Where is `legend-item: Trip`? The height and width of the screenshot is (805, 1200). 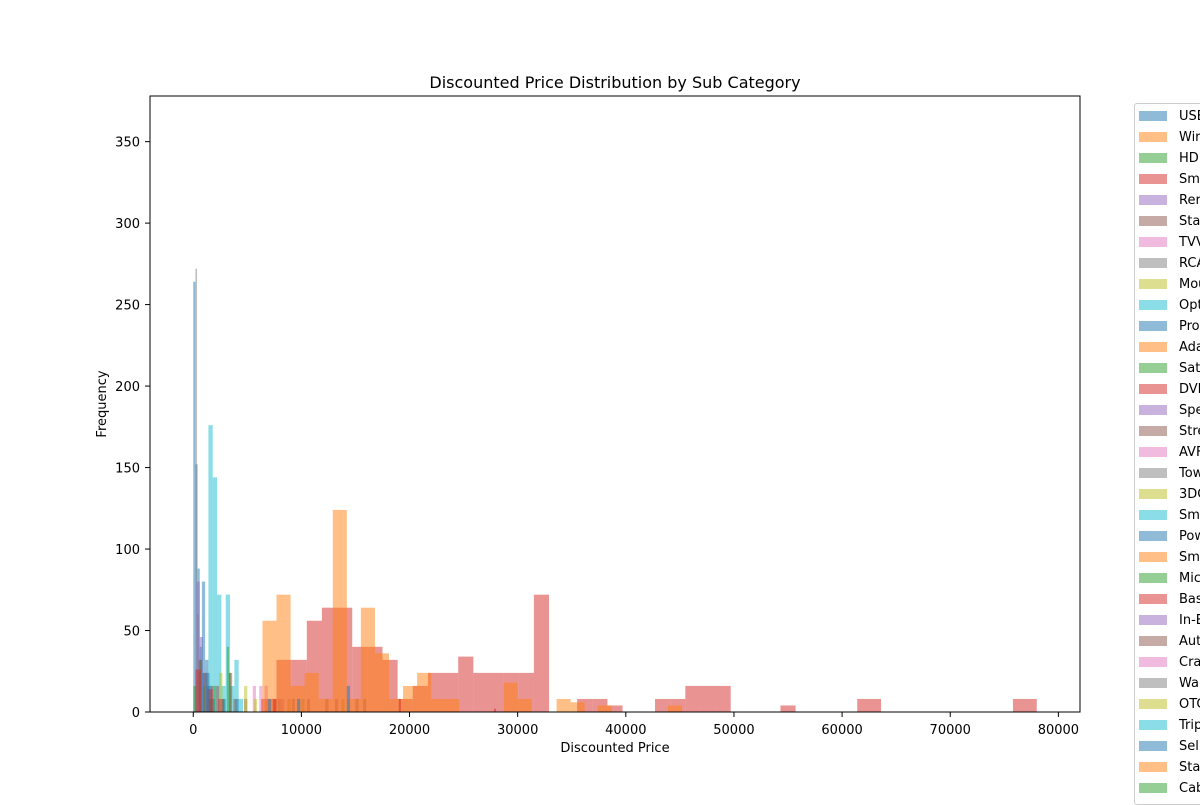 legend-item: Trip is located at coordinates (1169, 725).